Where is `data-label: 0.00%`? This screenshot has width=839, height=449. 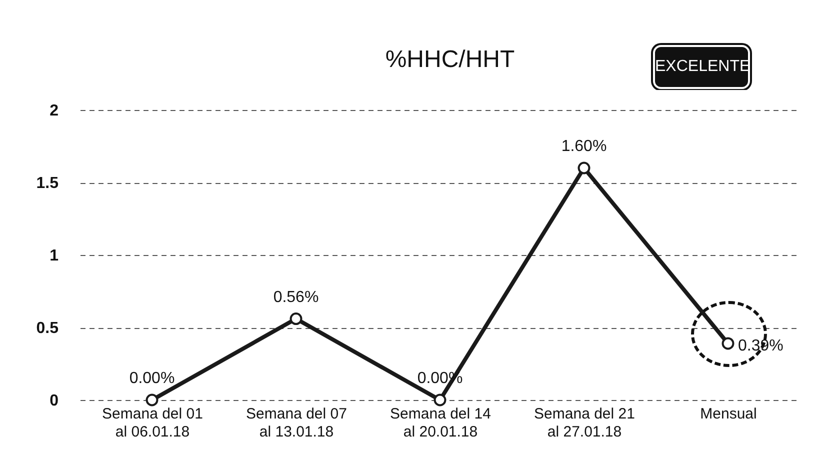 data-label: 0.00% is located at coordinates (152, 378).